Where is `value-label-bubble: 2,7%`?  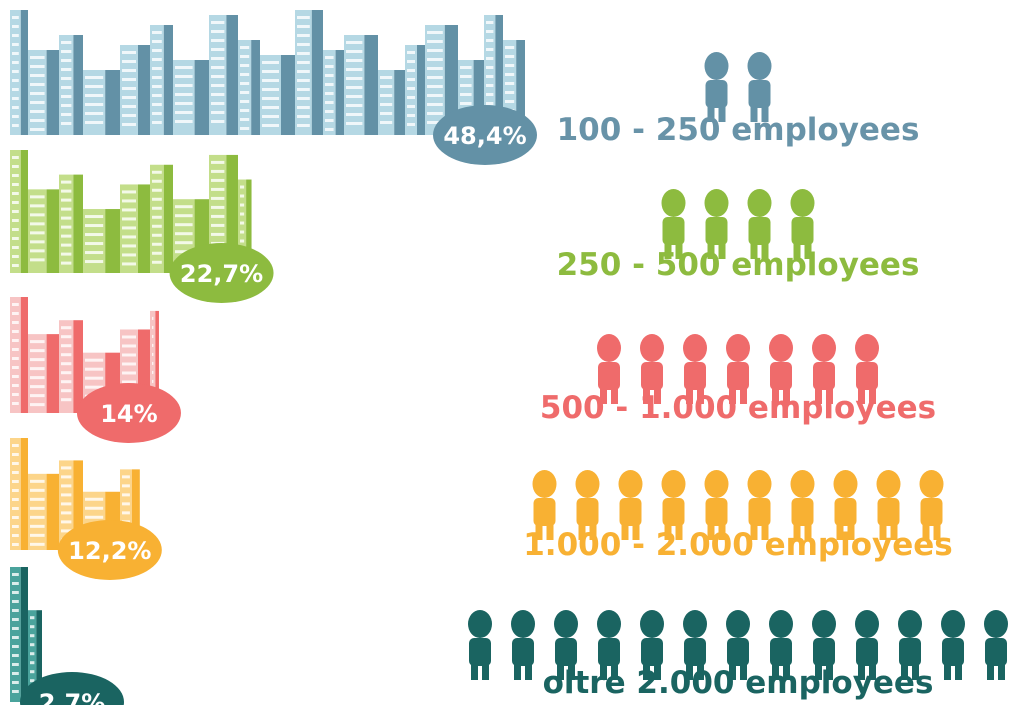 value-label-bubble: 2,7% is located at coordinates (72, 688).